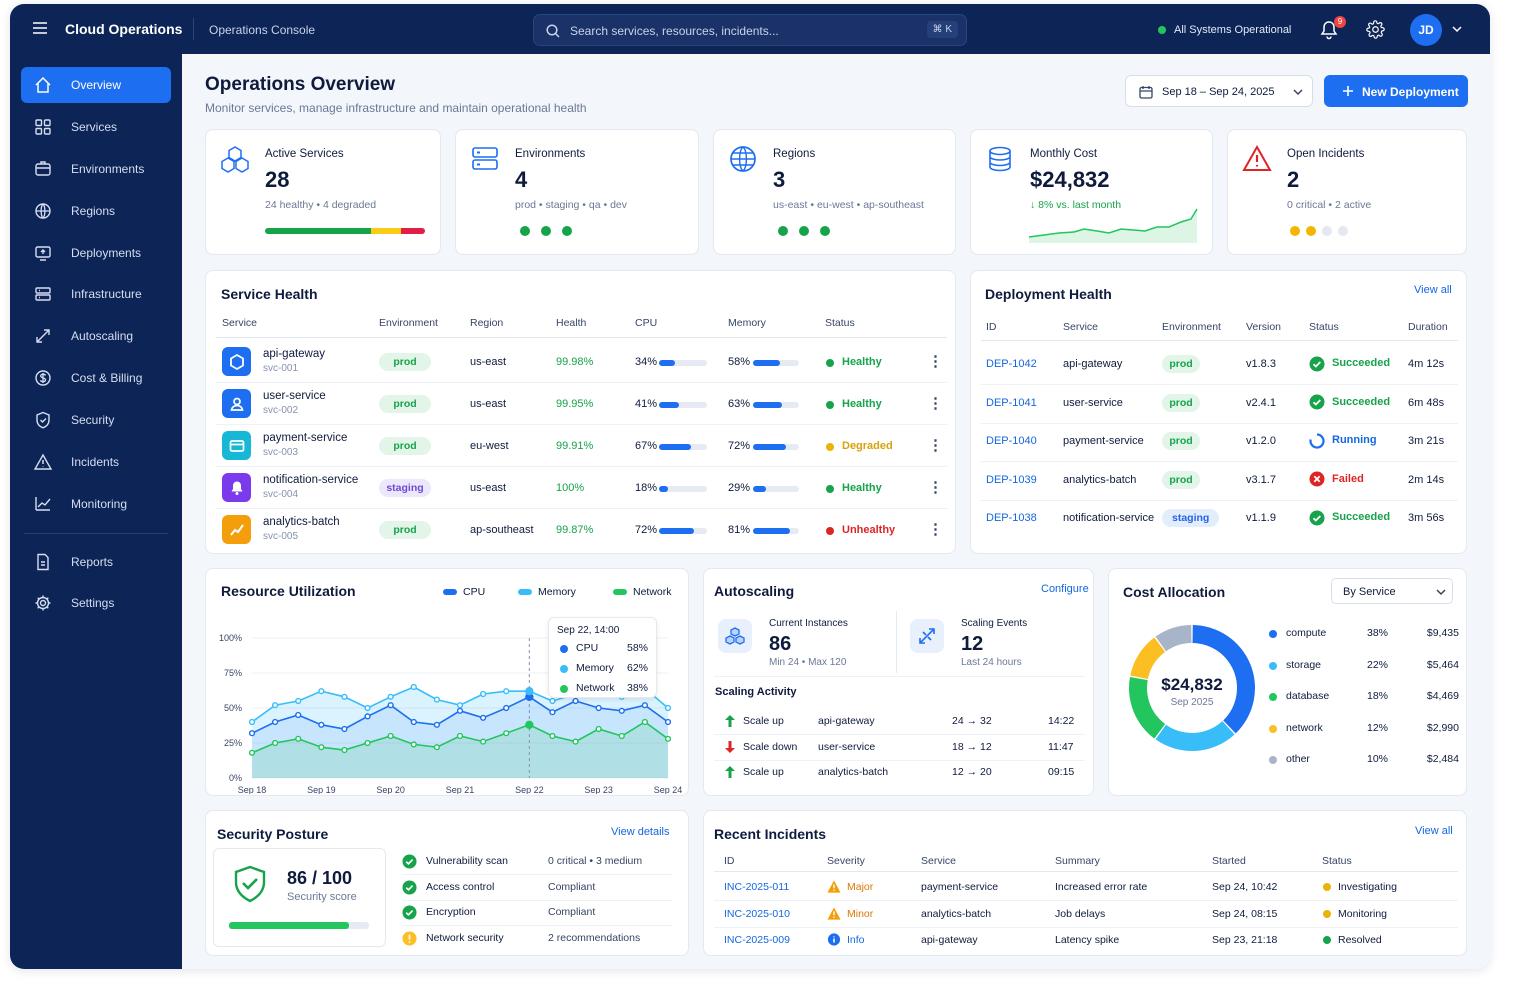 Image resolution: width=1519 pixels, height=1006 pixels. I want to click on deployment-id-link: DEP-1041, so click(1011, 402).